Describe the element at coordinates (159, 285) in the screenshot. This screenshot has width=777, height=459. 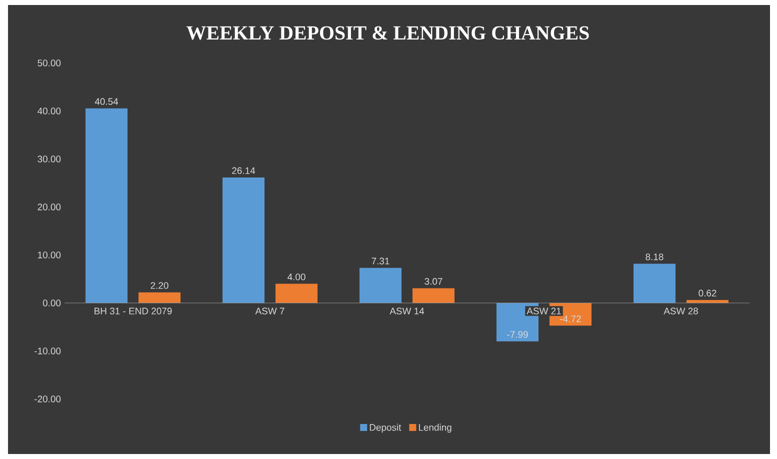
I see `data-label: 2.20` at that location.